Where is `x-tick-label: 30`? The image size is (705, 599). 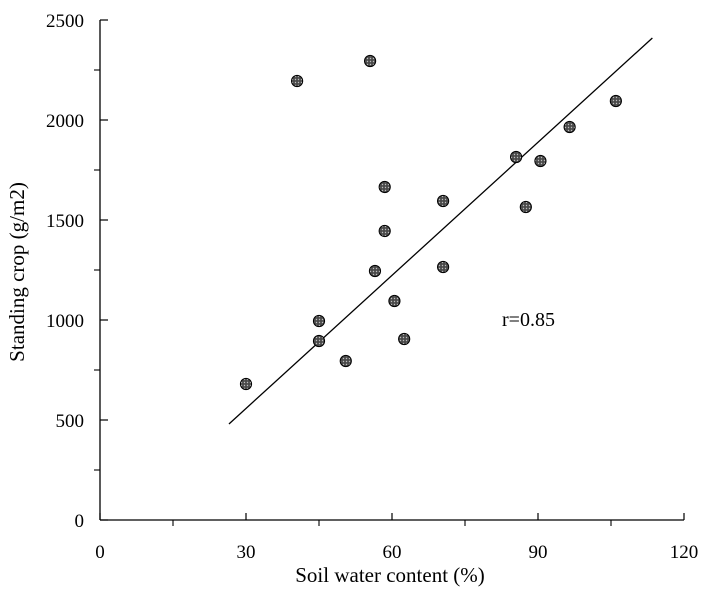
x-tick-label: 30 is located at coordinates (246, 552).